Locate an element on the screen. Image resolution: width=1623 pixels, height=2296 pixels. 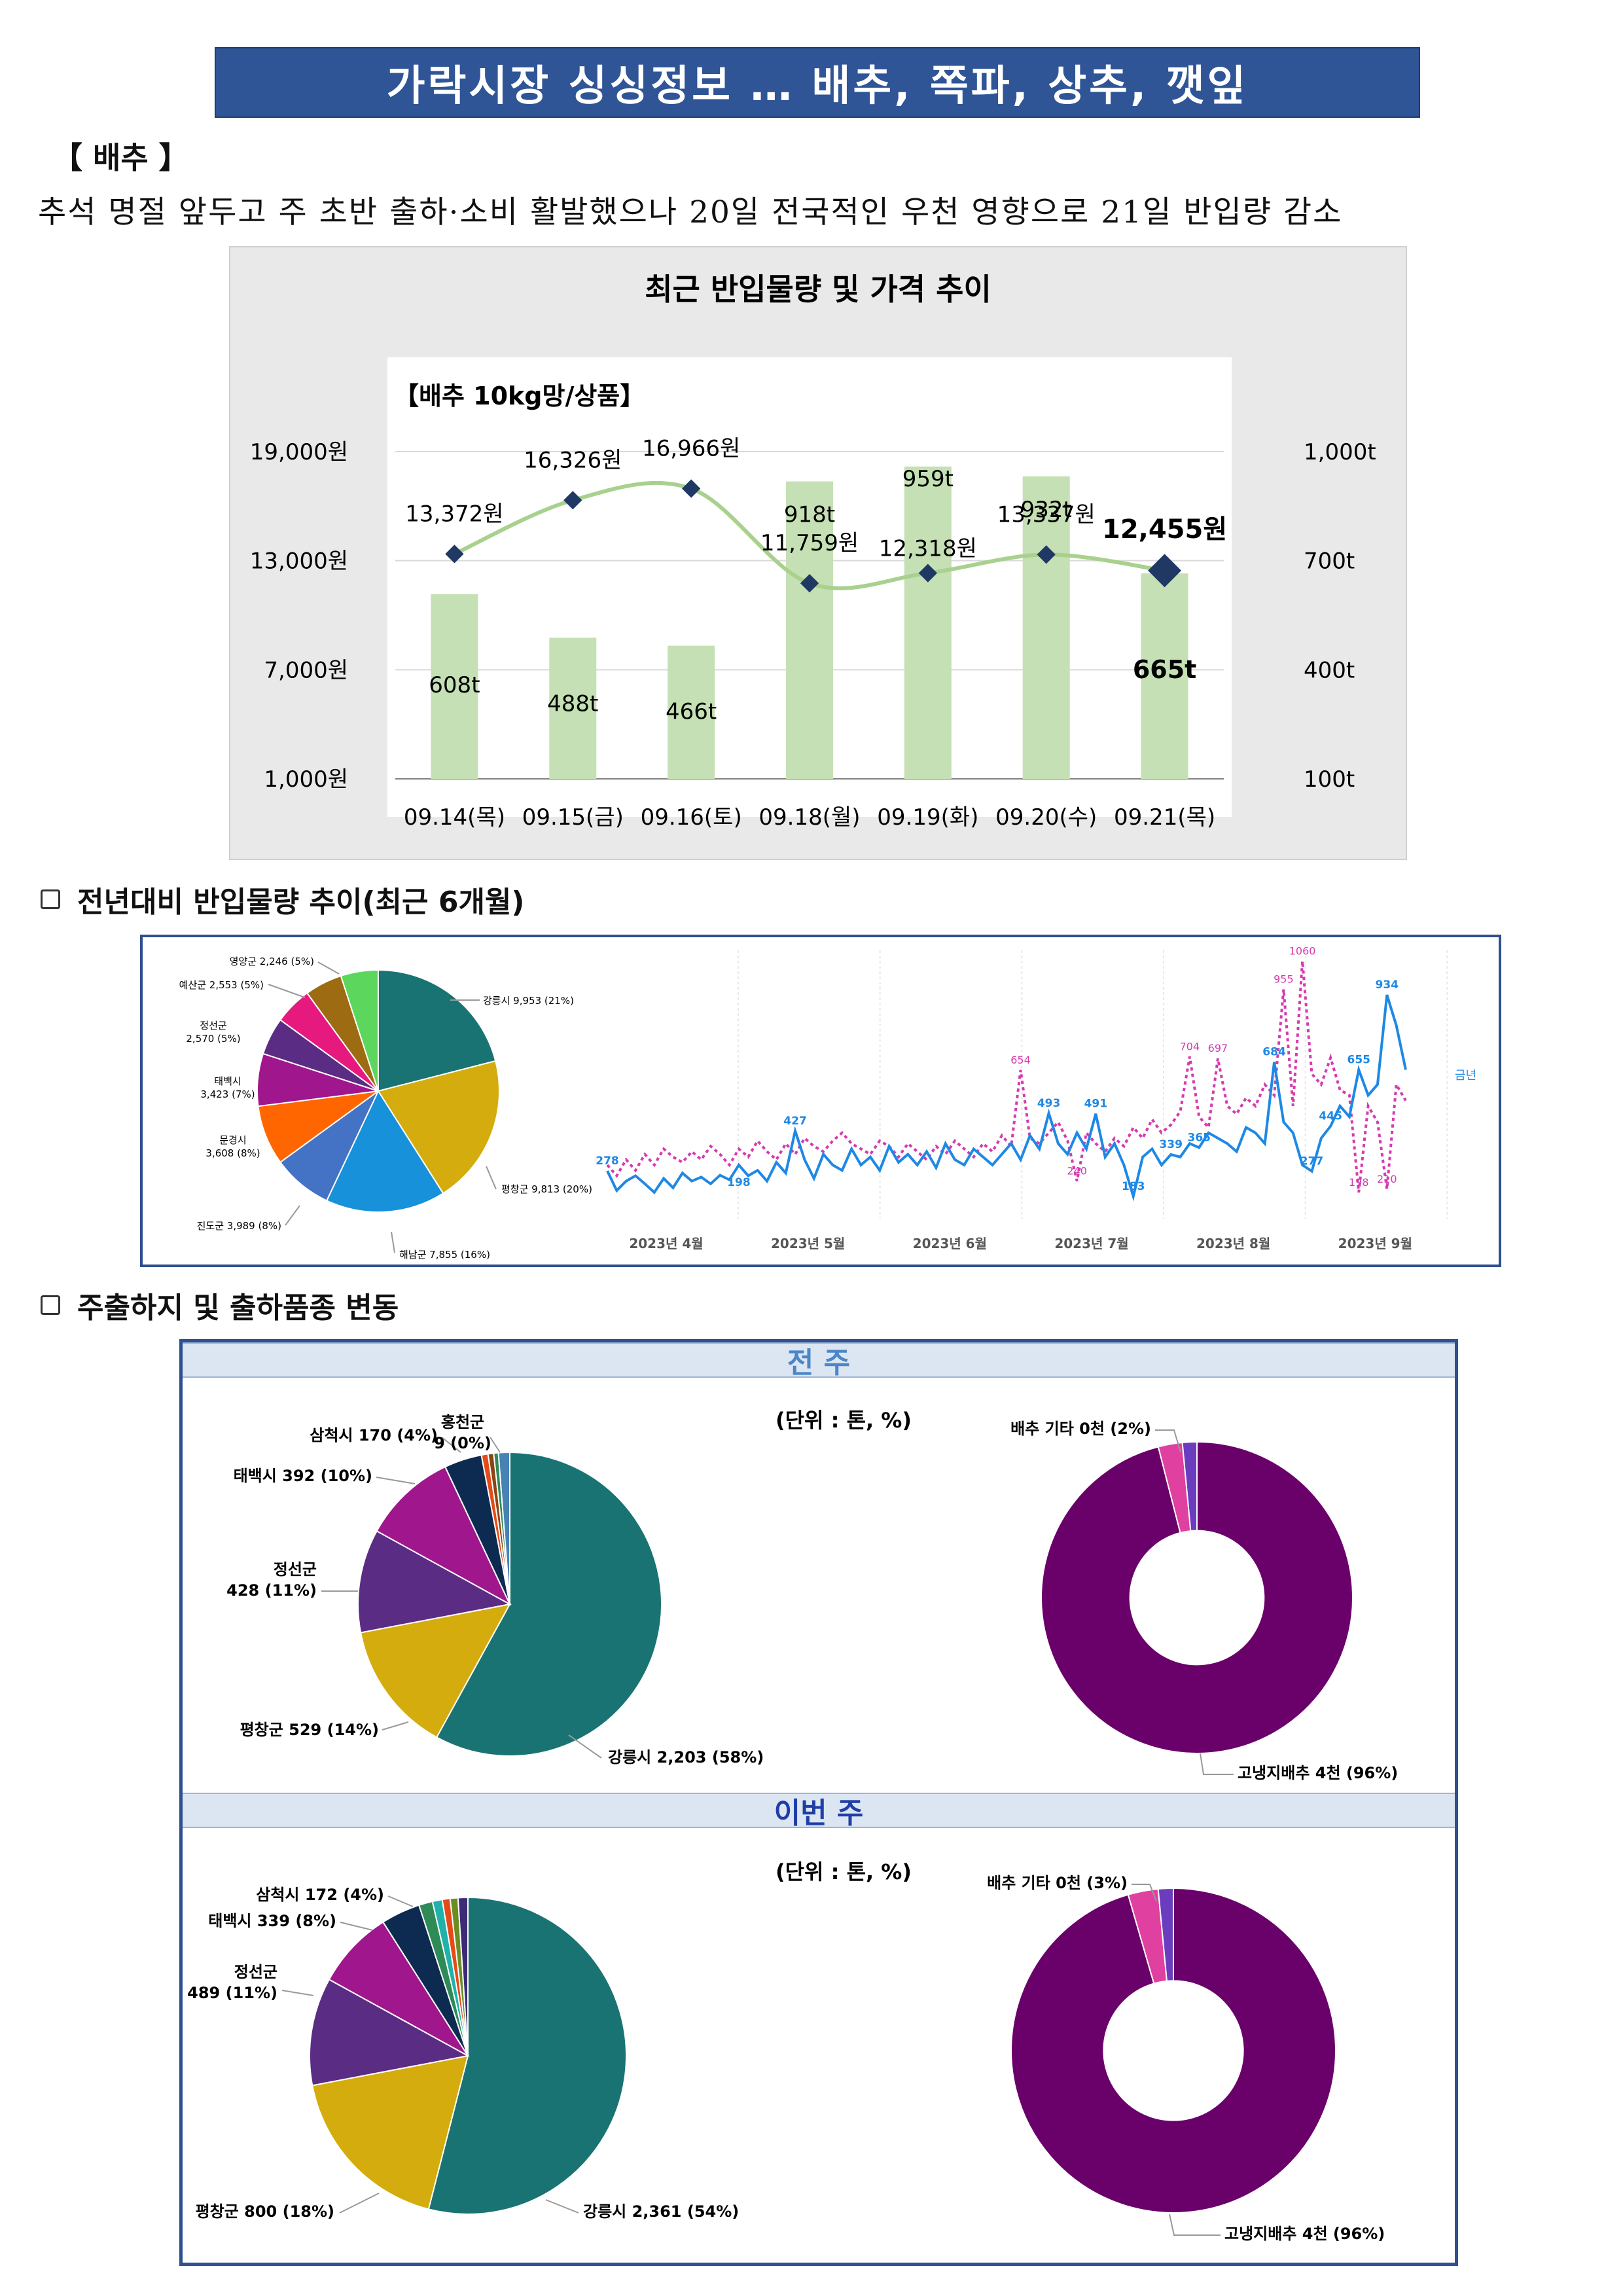
chart2-current-label: 198 is located at coordinates (739, 1182).